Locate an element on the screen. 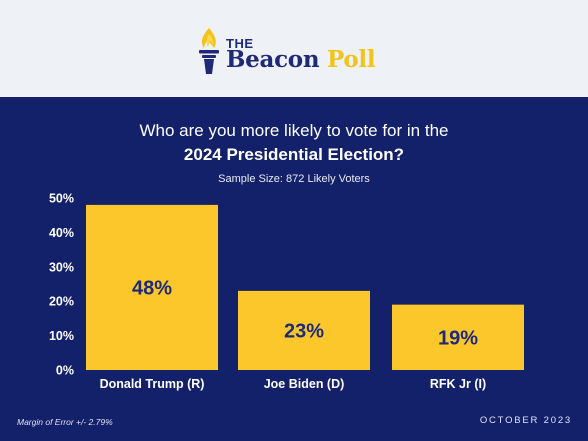  y-tick-label: 30% is located at coordinates (61, 267).